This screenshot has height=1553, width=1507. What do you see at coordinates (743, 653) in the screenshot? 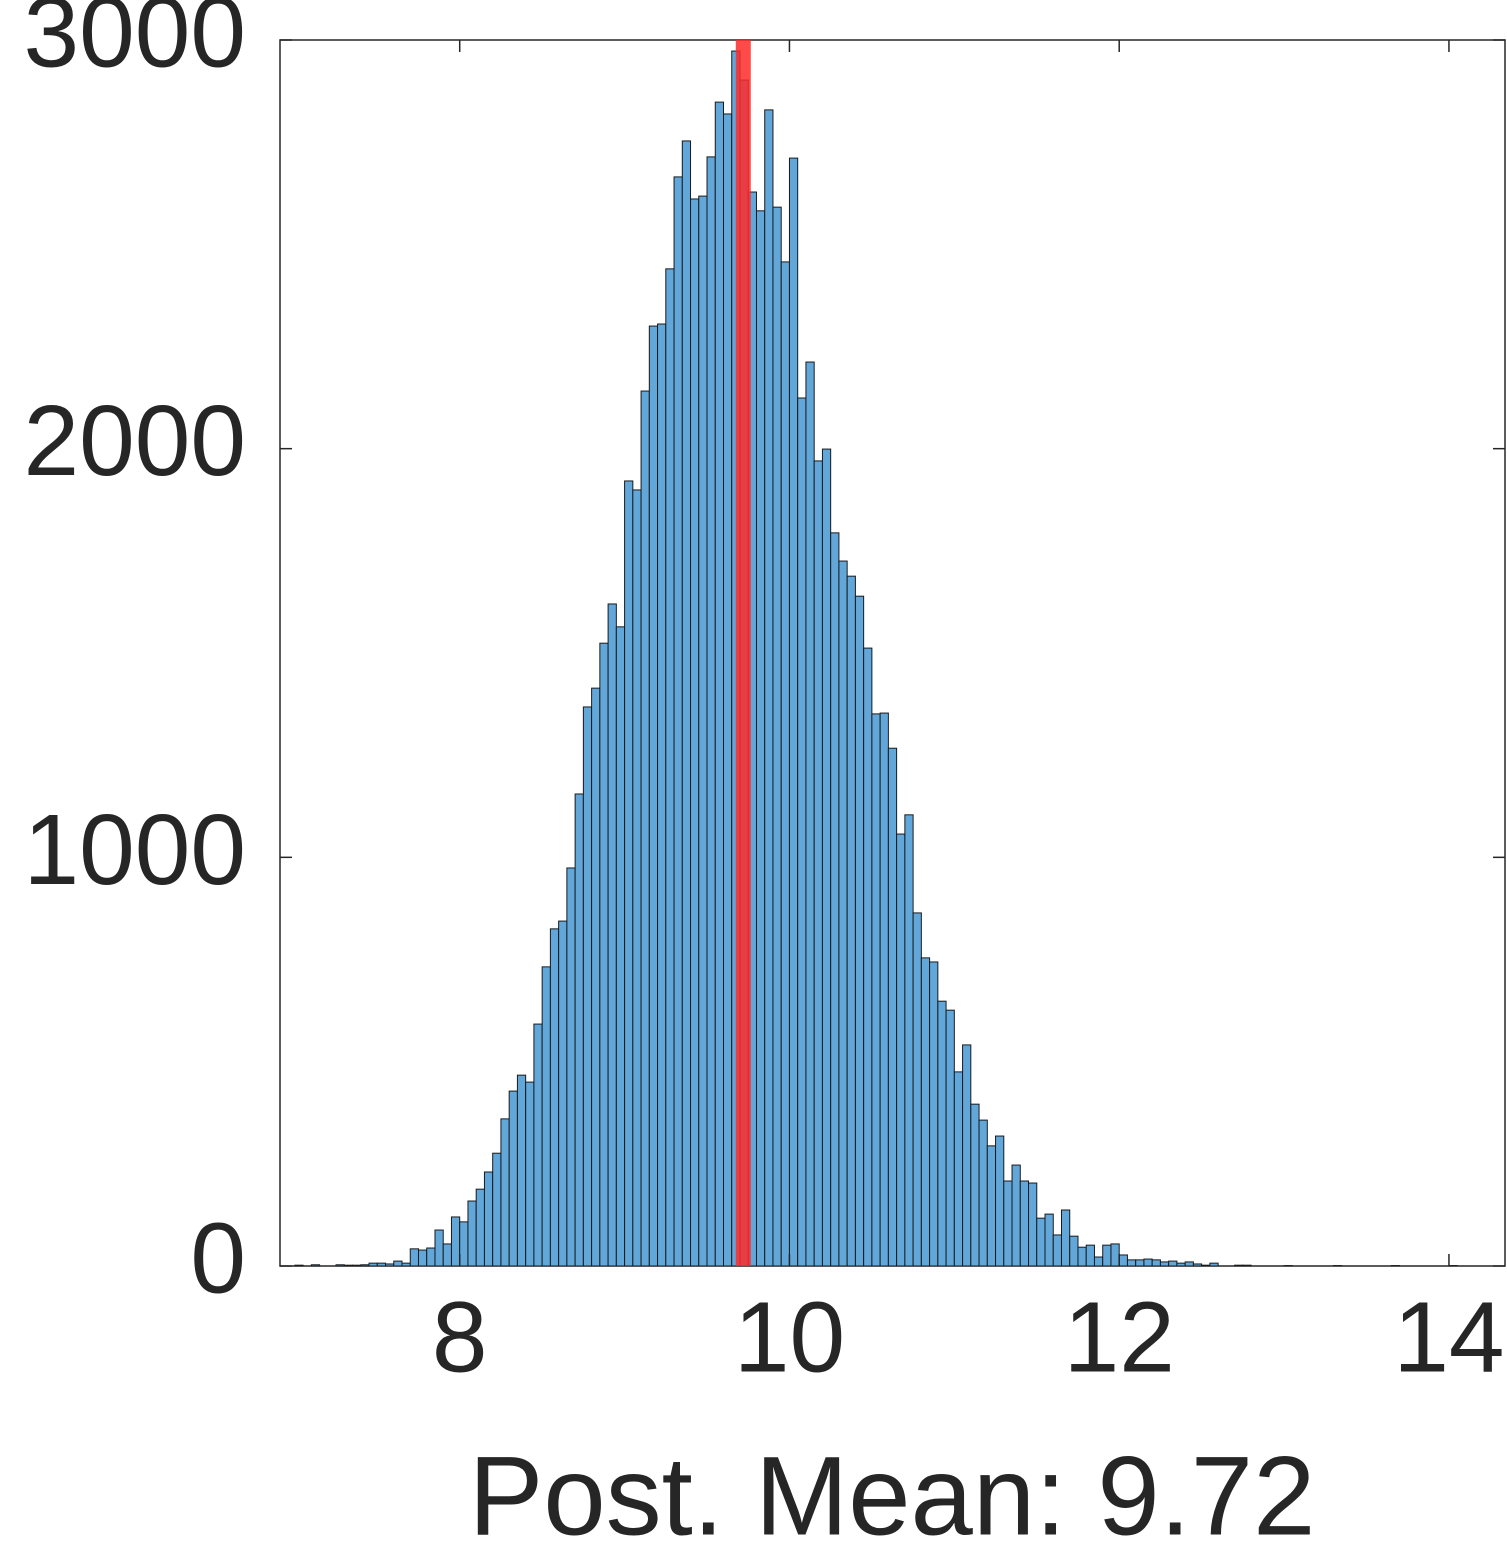
I see `mean-line` at bounding box center [743, 653].